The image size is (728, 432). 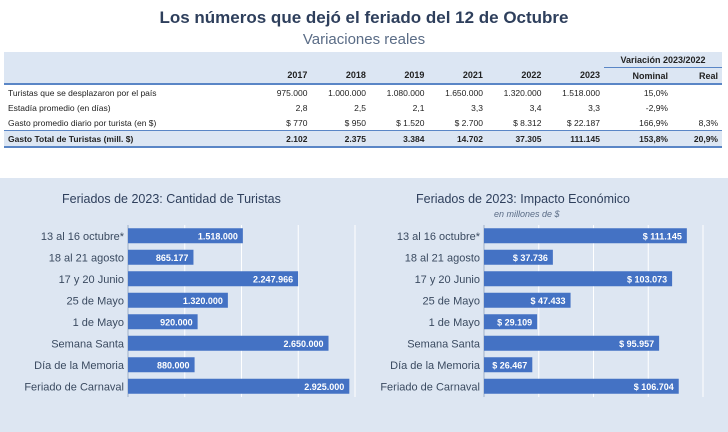 I want to click on year-header: 2017, so click(x=287, y=76).